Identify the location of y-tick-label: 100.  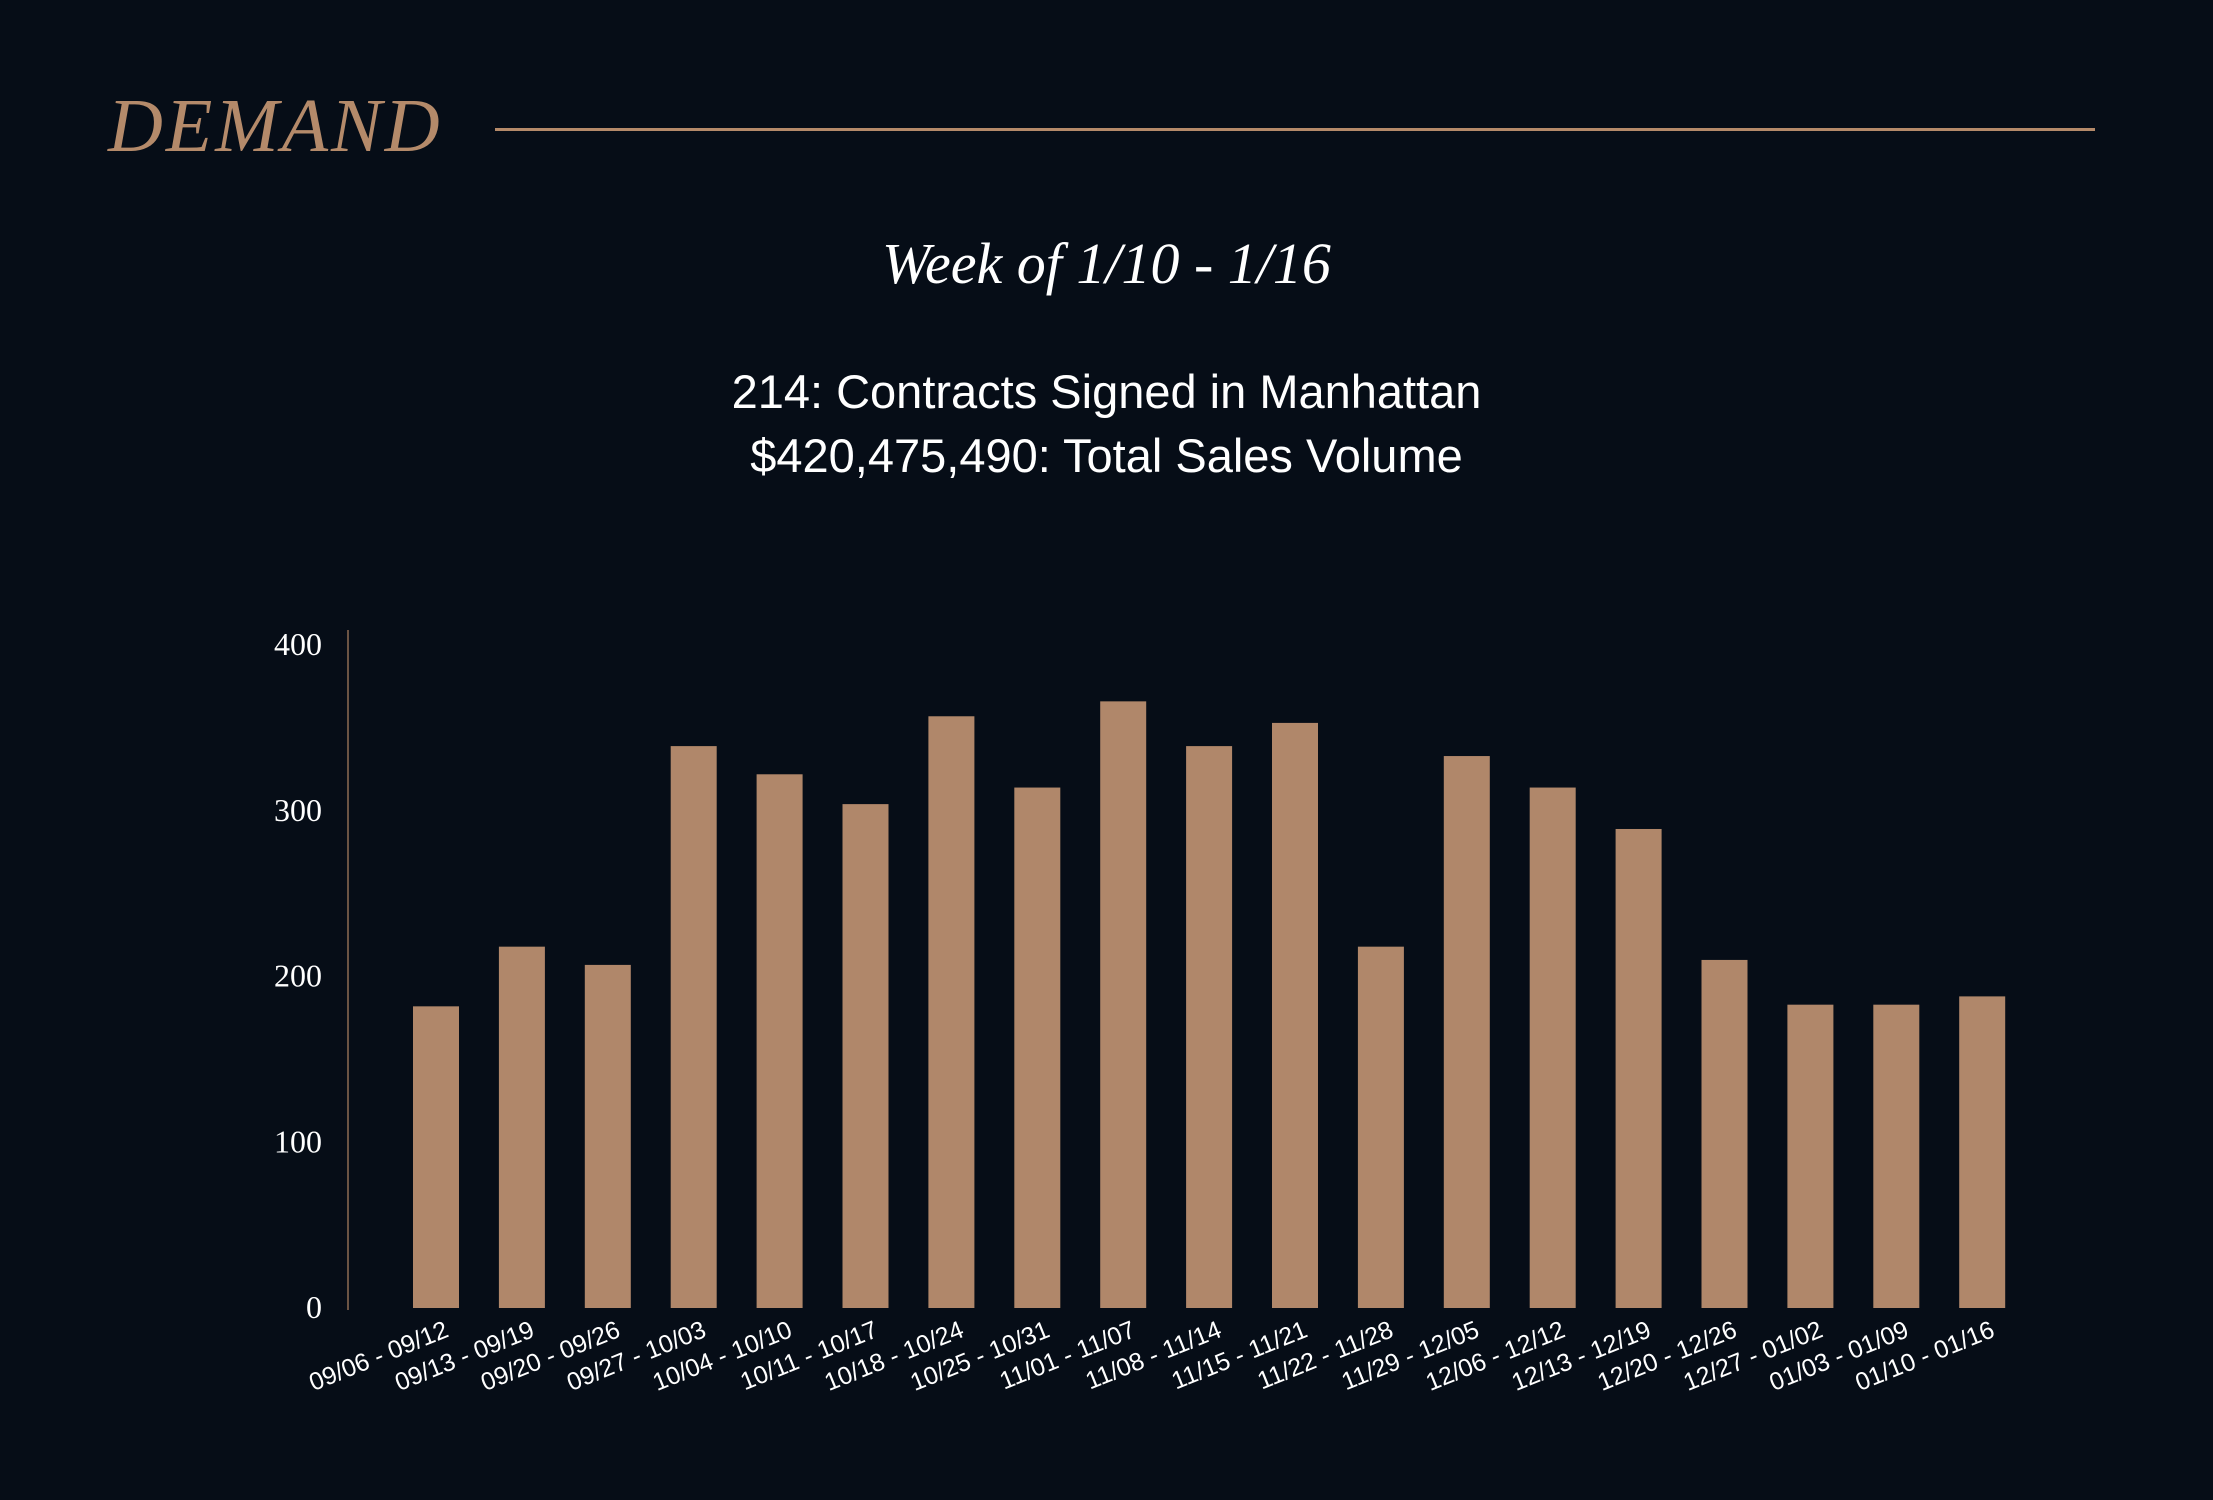
(298, 1141).